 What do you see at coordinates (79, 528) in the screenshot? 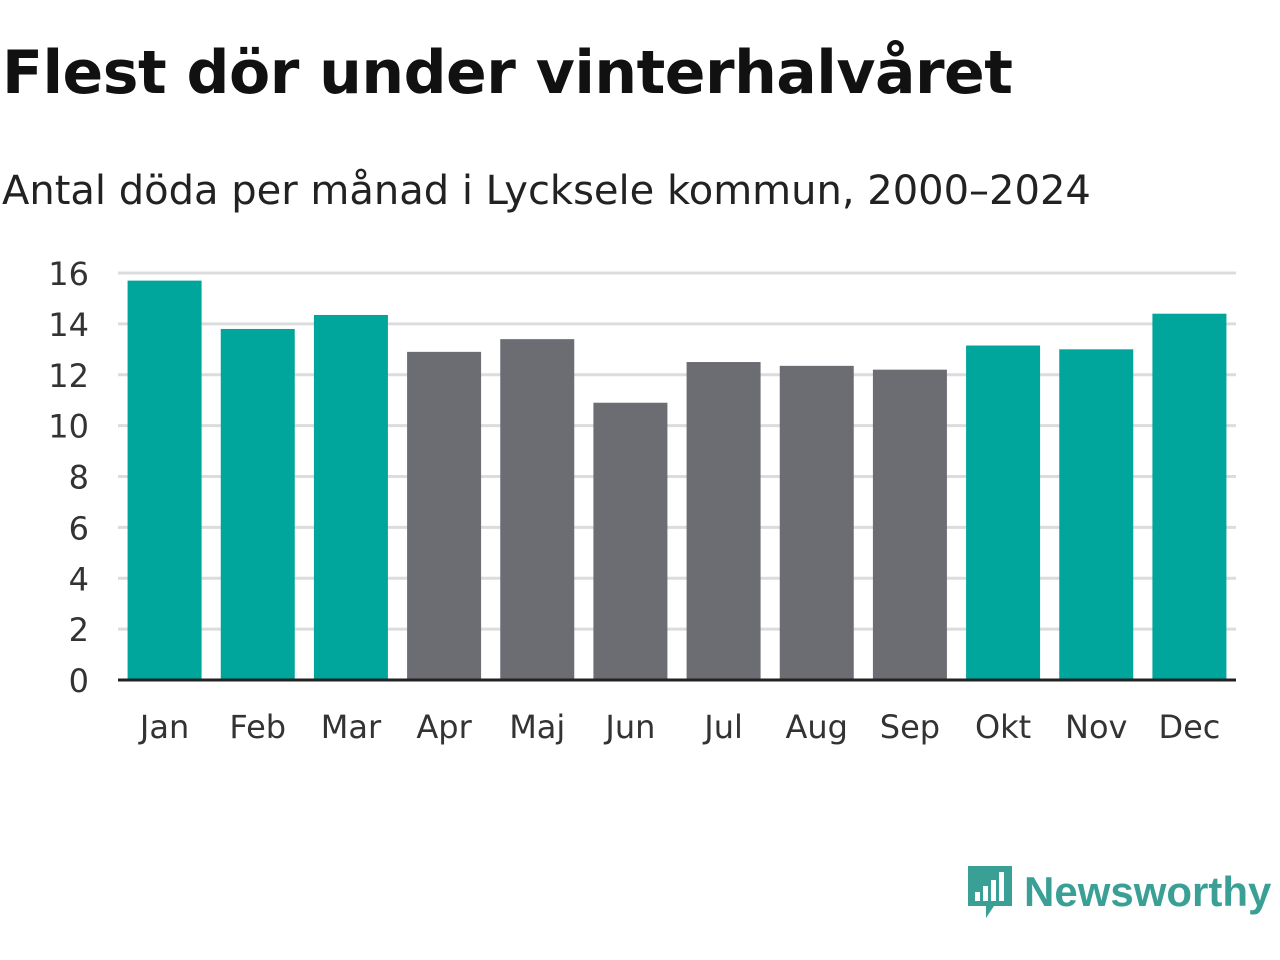
I see `y-tick-label: 6` at bounding box center [79, 528].